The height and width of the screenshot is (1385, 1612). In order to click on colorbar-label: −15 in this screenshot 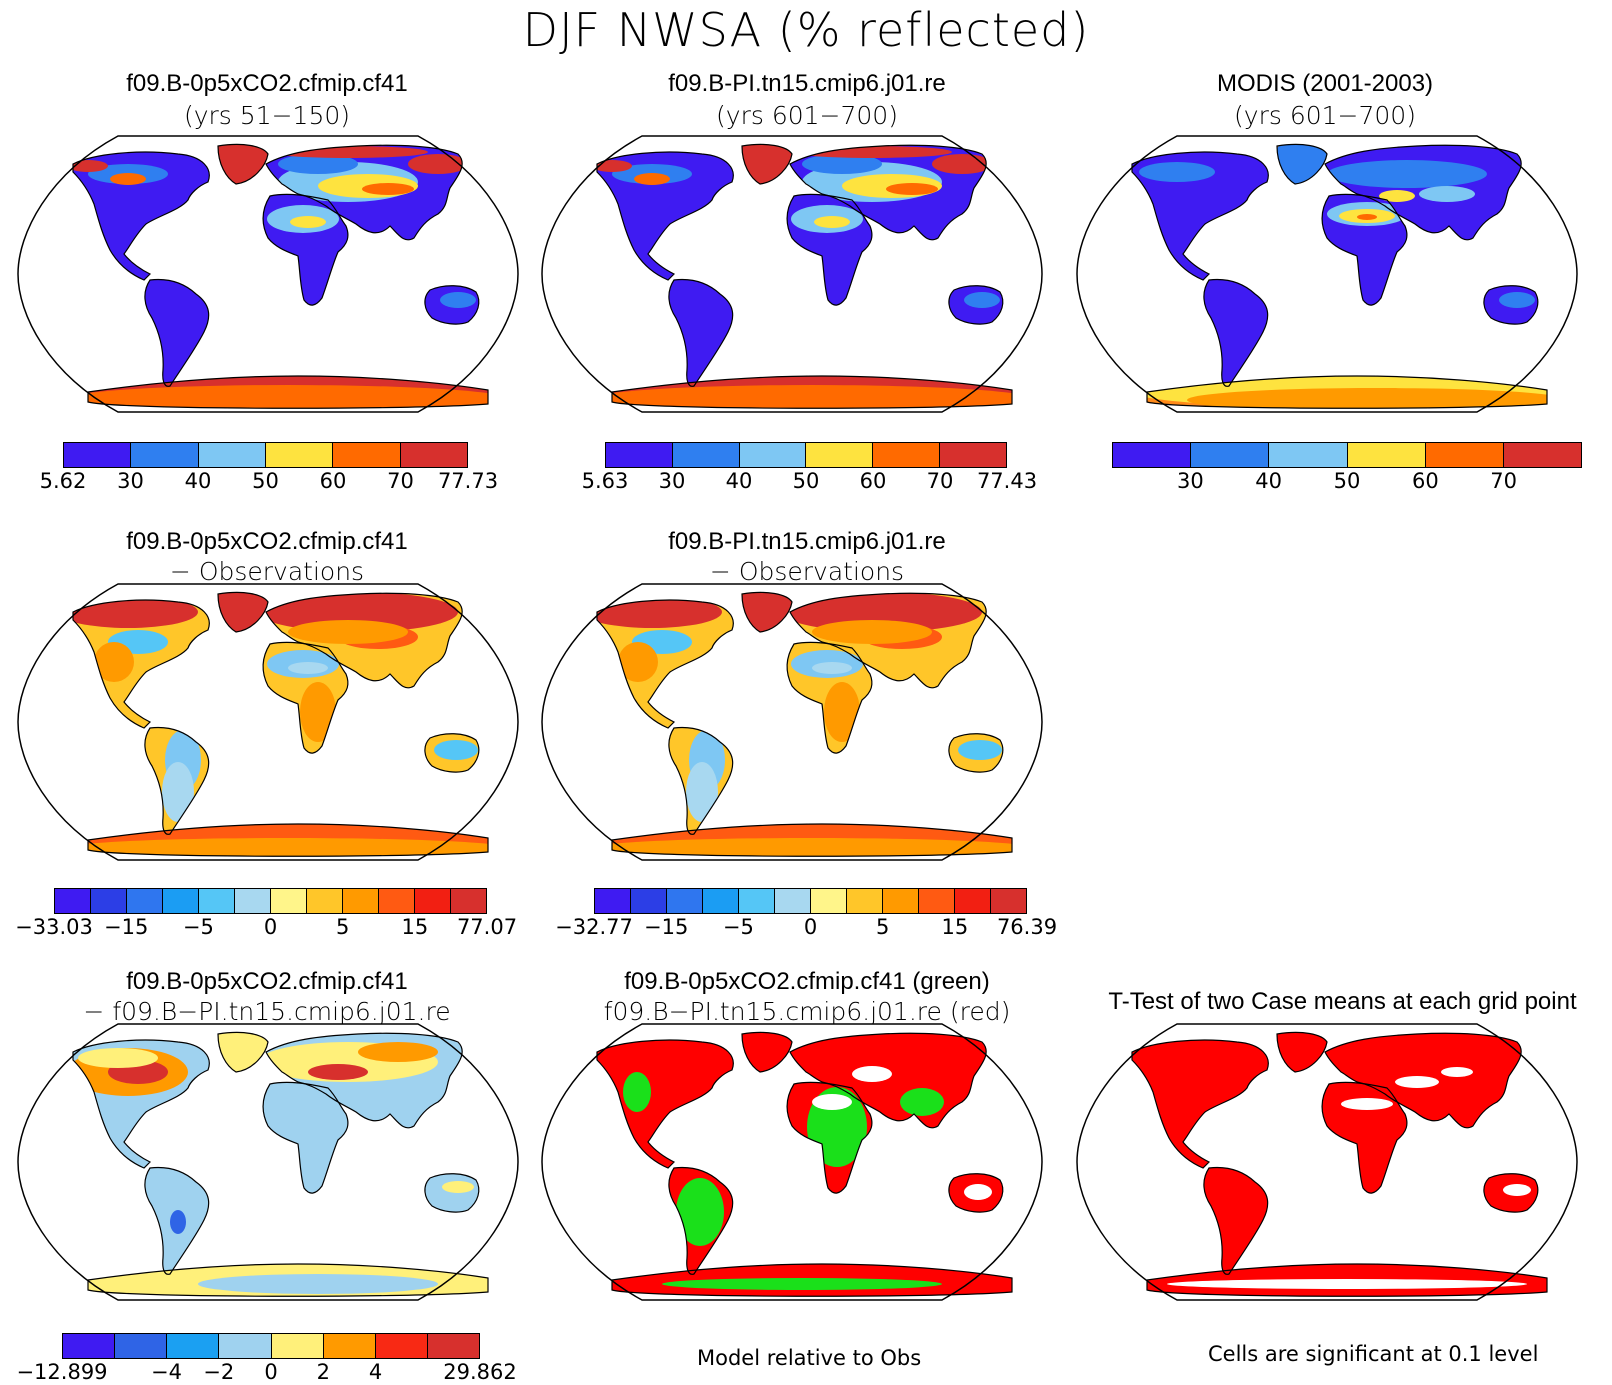, I will do `click(126, 927)`.